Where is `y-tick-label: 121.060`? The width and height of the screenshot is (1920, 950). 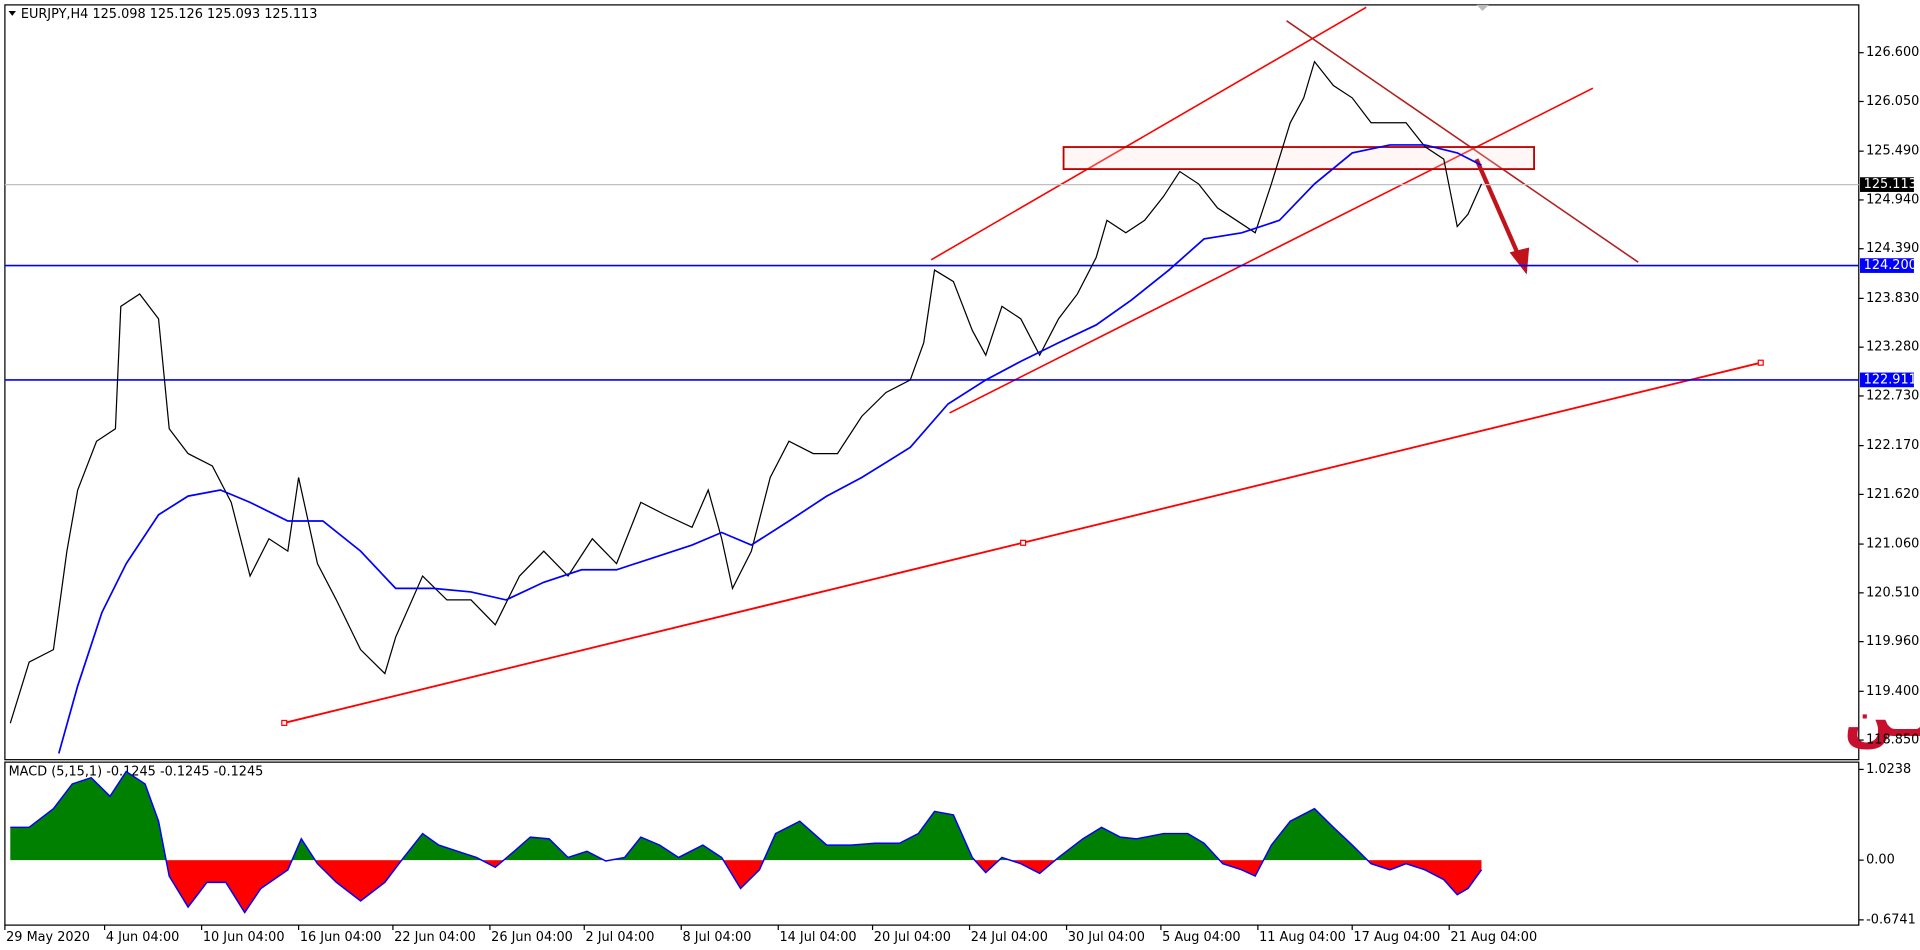
y-tick-label: 121.060 is located at coordinates (1892, 544).